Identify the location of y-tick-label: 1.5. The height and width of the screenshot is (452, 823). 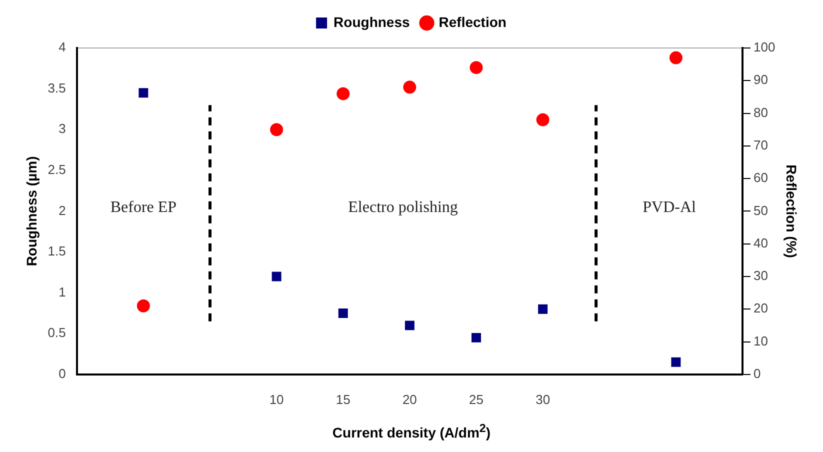
(57, 251).